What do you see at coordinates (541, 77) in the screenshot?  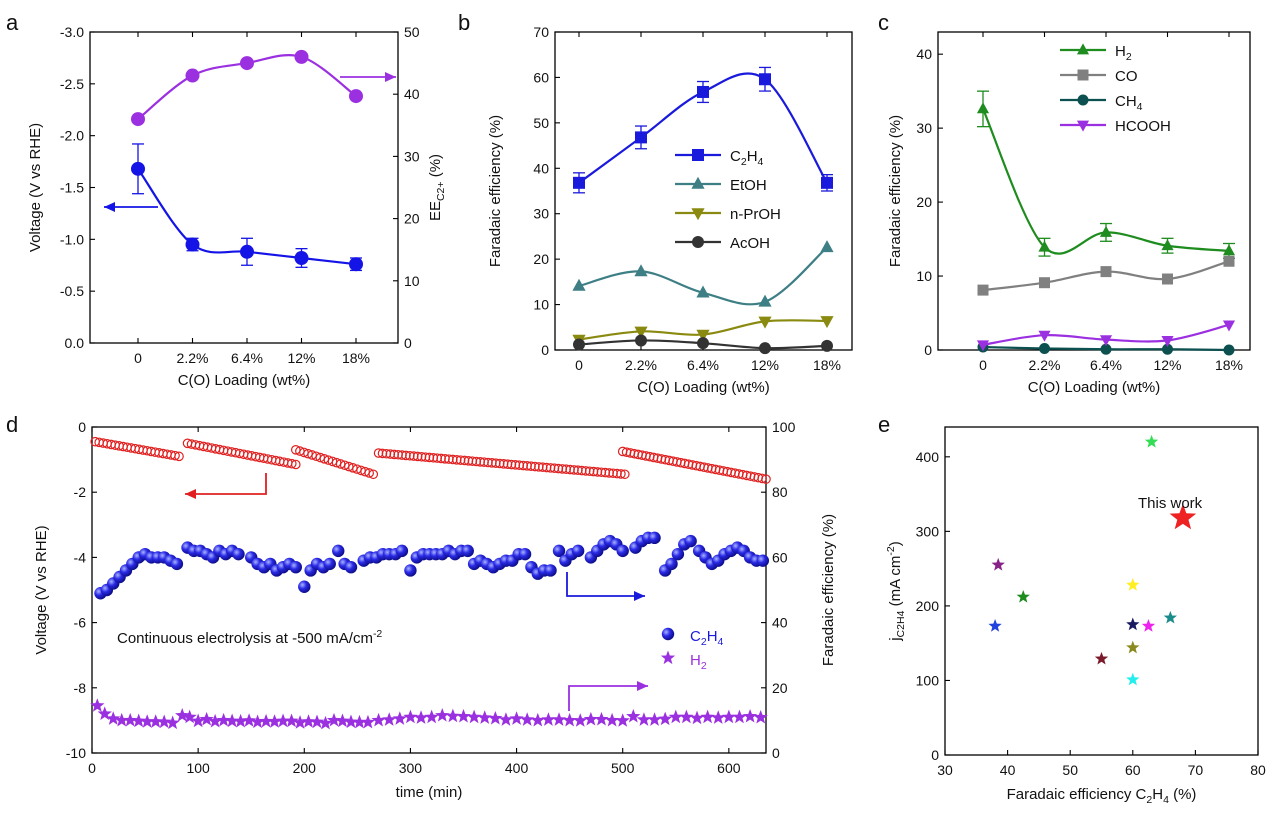 I see `panel-b-ytick-label: 60` at bounding box center [541, 77].